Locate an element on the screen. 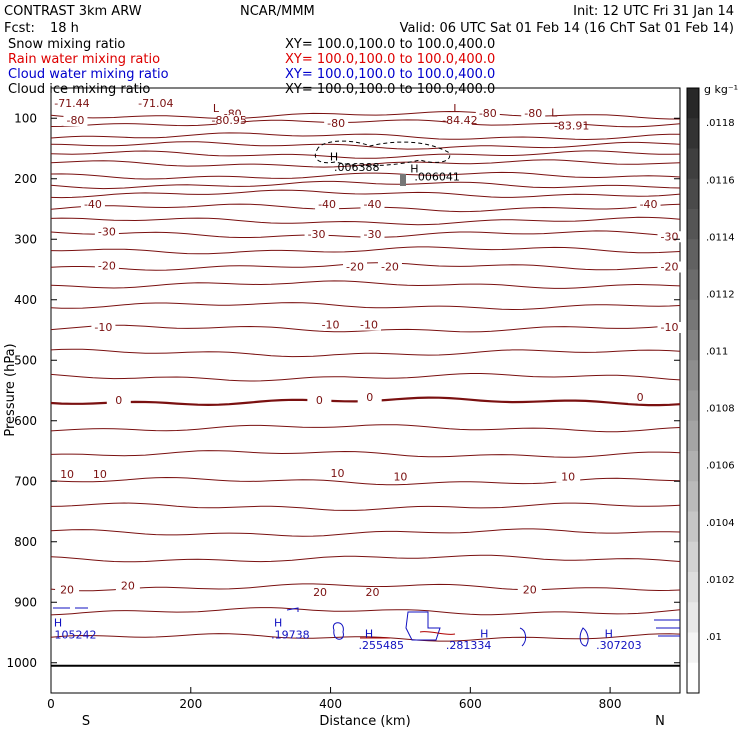  contour-label-26: 0 is located at coordinates (118, 400).